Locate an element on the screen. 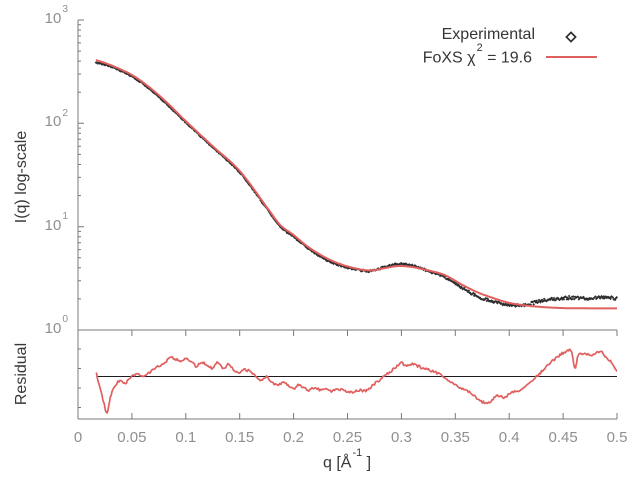  x-axis-tick-label: 0.35 is located at coordinates (455, 437).